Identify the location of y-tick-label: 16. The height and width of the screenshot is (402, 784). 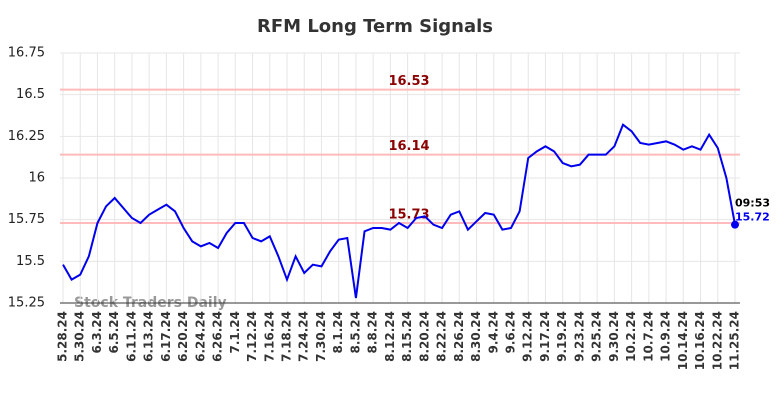
(36, 178).